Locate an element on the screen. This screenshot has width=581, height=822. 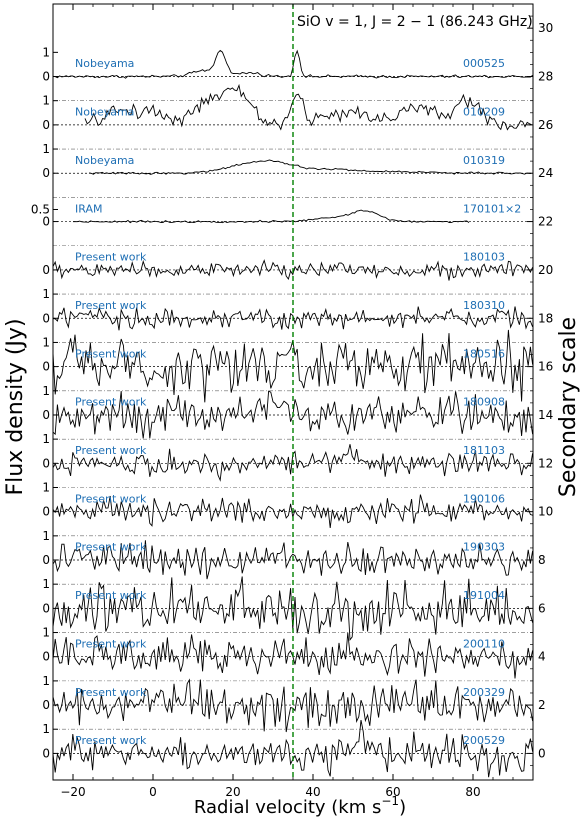
secondary-axis-title: Secondary scale is located at coordinates (568, 407).